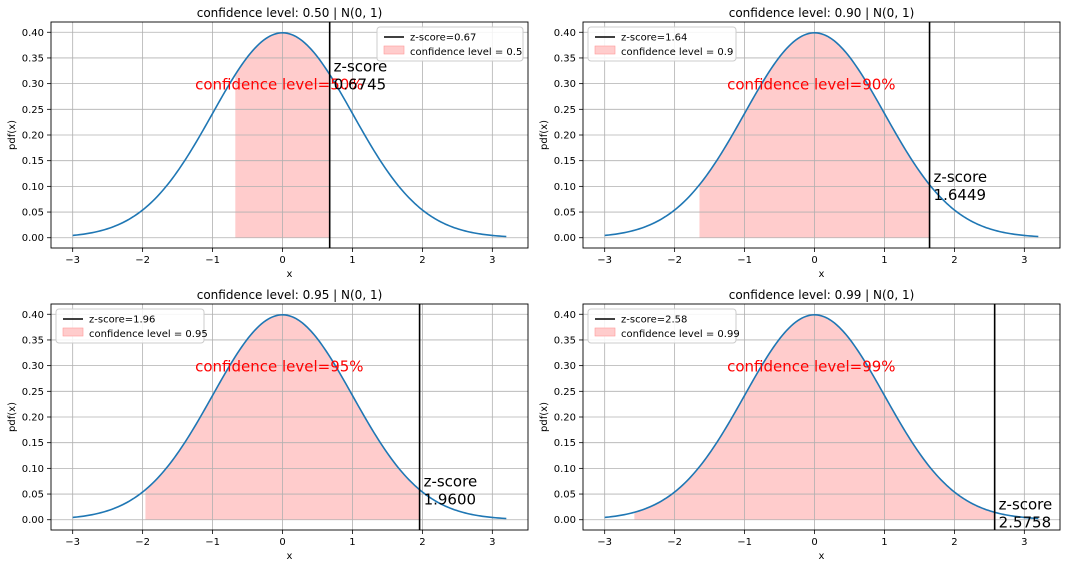 The image size is (1067, 568). I want to click on legend: z-score=2.58 confidence level = 0.99, so click(663, 326).